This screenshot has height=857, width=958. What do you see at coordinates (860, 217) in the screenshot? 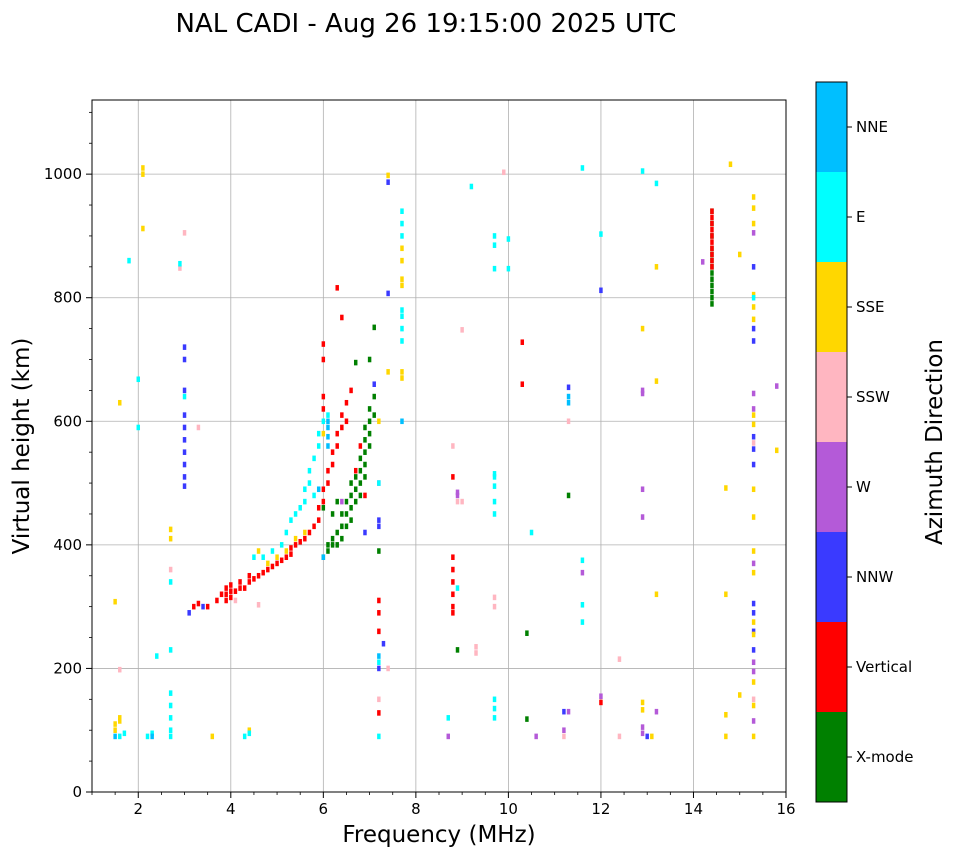
I see `colorbar-label-e: E` at bounding box center [860, 217].